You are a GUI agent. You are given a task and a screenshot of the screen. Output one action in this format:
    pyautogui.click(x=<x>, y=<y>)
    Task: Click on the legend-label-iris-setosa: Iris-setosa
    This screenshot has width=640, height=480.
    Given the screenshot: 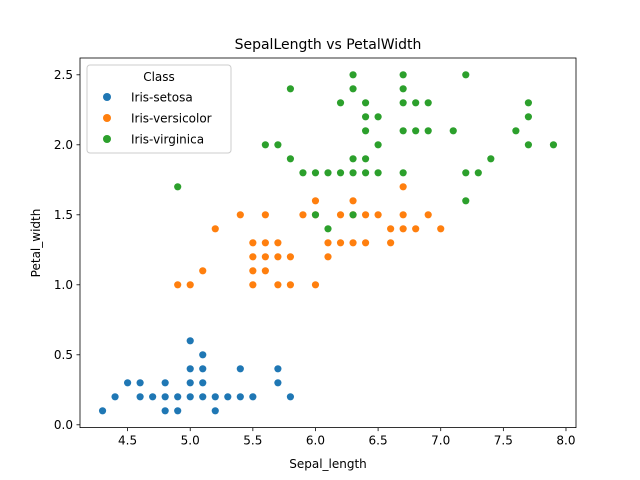 What is the action you would take?
    pyautogui.click(x=162, y=97)
    